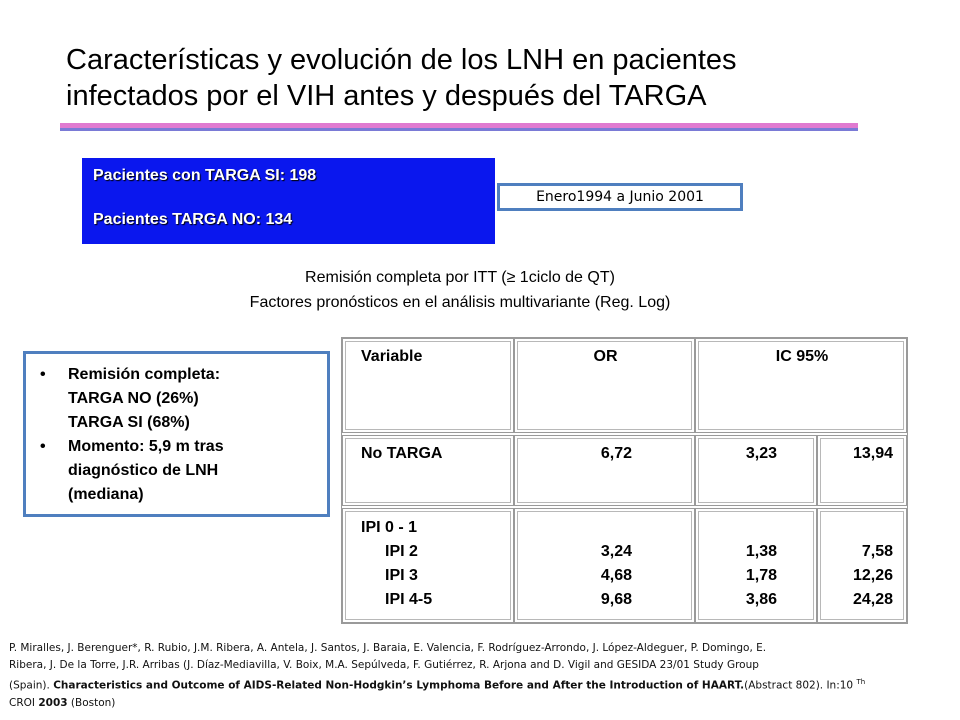  I want to click on row-ipi-ref-label: IPI 0 - 1, so click(389, 527).